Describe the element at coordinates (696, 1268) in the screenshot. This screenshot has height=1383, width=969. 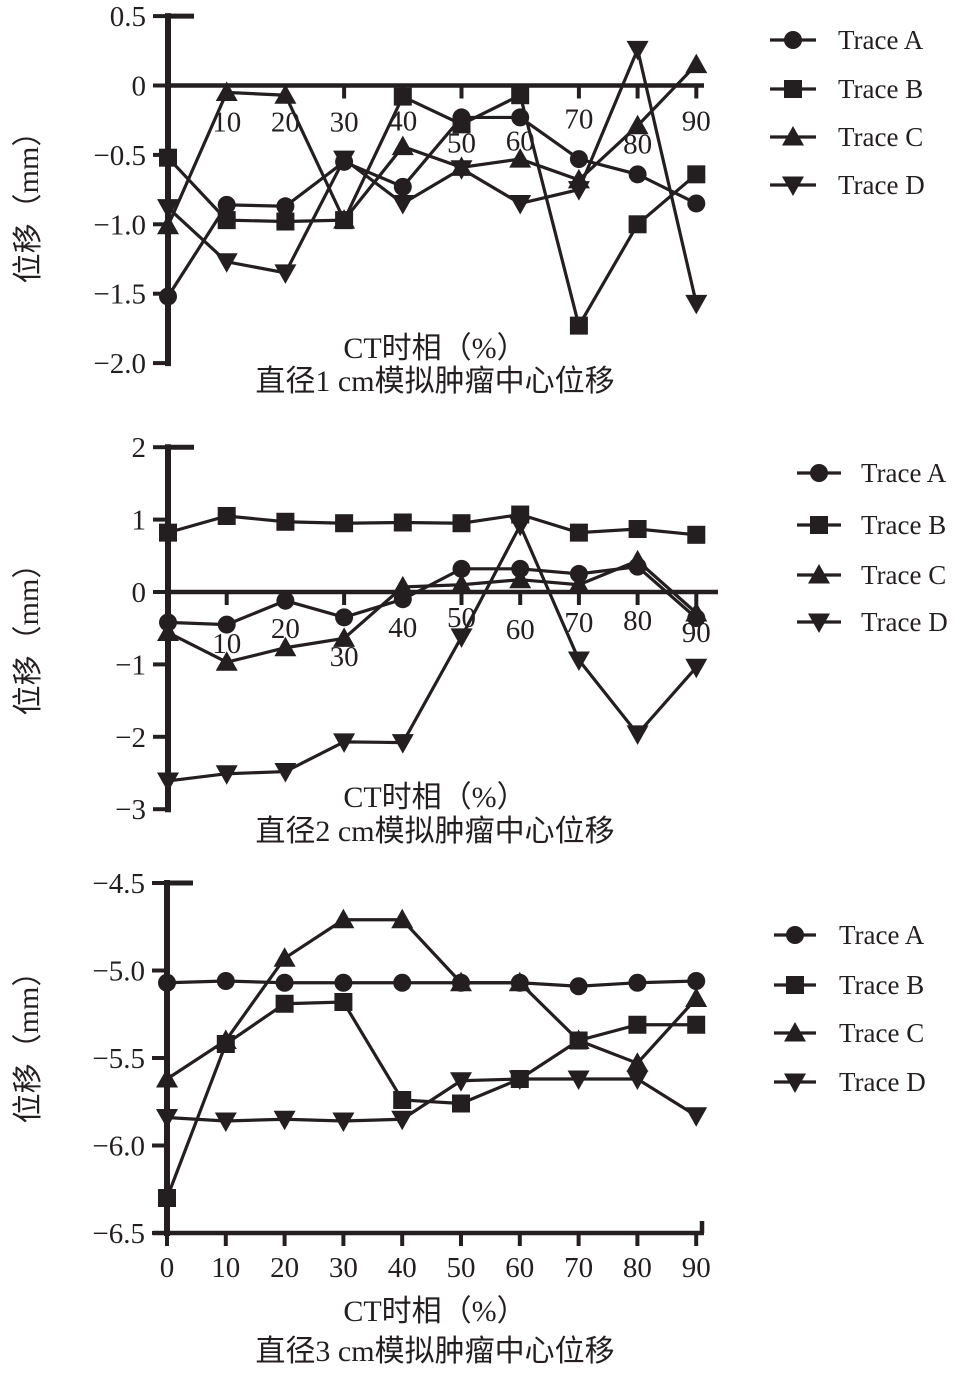
I see `x-tick-label: 90` at that location.